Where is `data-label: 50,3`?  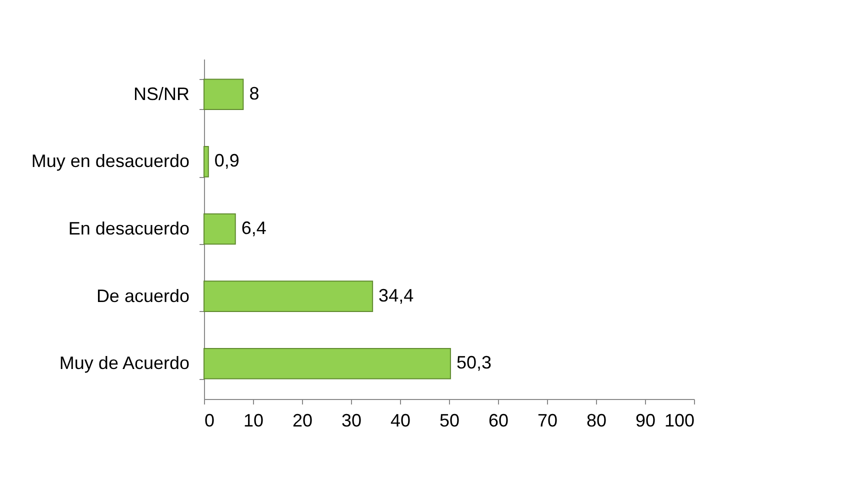 data-label: 50,3 is located at coordinates (474, 362).